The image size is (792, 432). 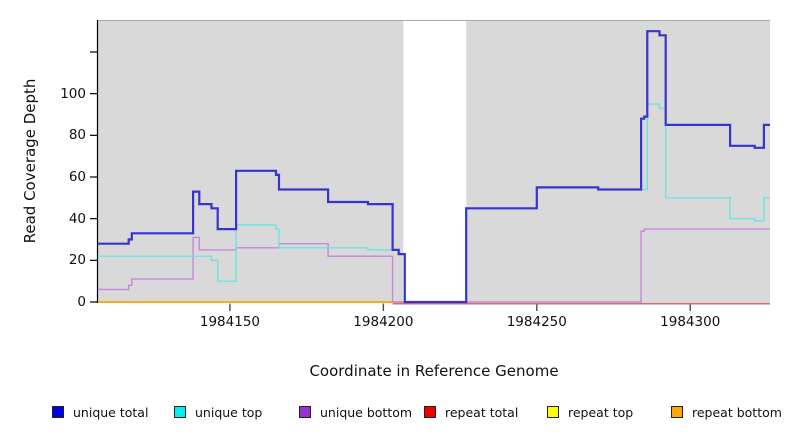 I want to click on x-tick-label: 1984250, so click(x=536, y=322).